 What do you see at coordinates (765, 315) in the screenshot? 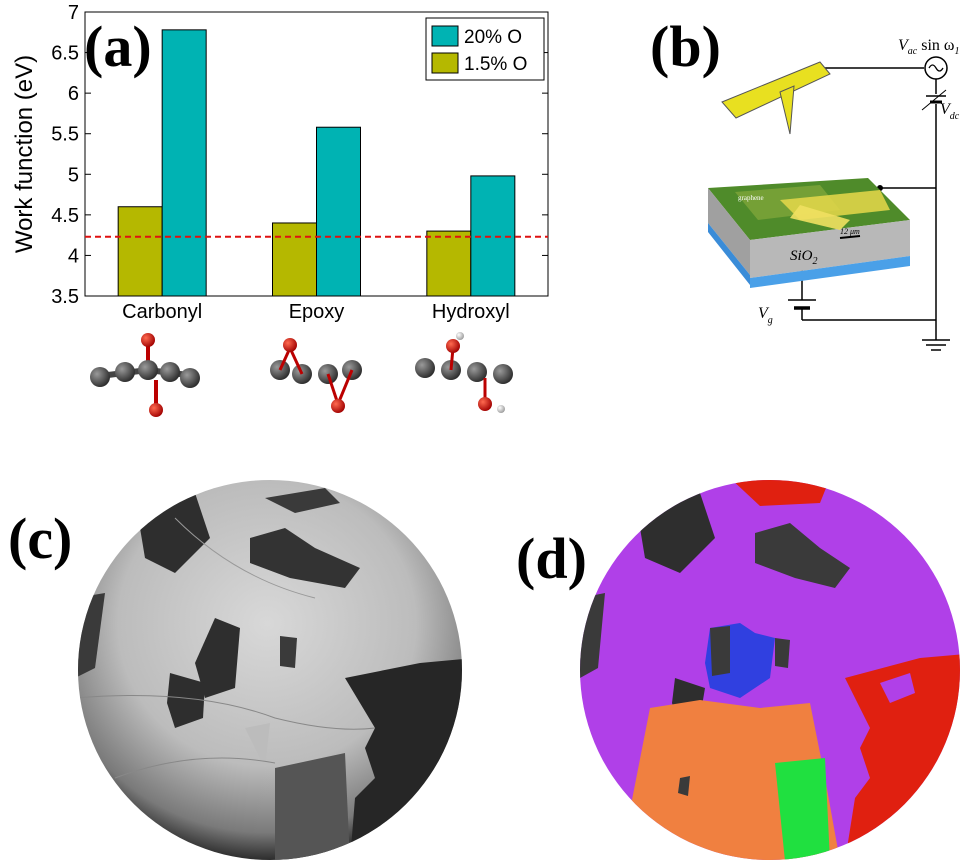
I see `vg-label: Vg` at bounding box center [765, 315].